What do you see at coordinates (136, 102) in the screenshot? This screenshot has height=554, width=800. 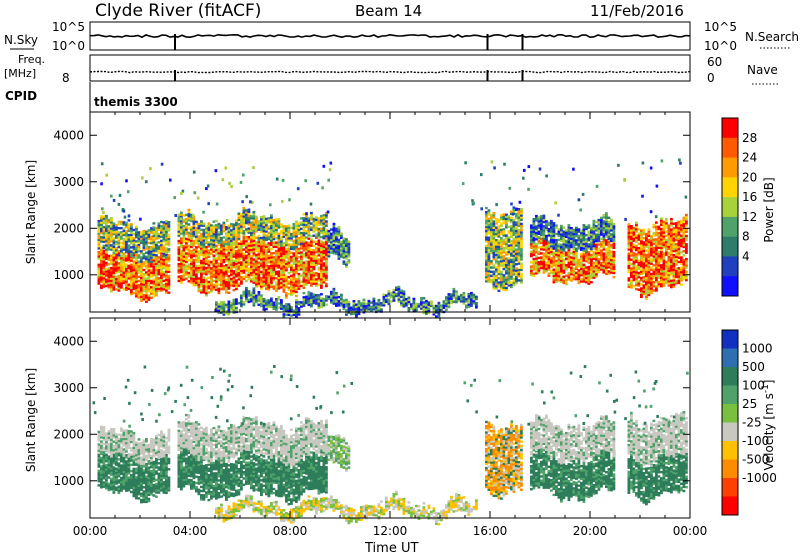 I see `cpid-value: themis 3300` at bounding box center [136, 102].